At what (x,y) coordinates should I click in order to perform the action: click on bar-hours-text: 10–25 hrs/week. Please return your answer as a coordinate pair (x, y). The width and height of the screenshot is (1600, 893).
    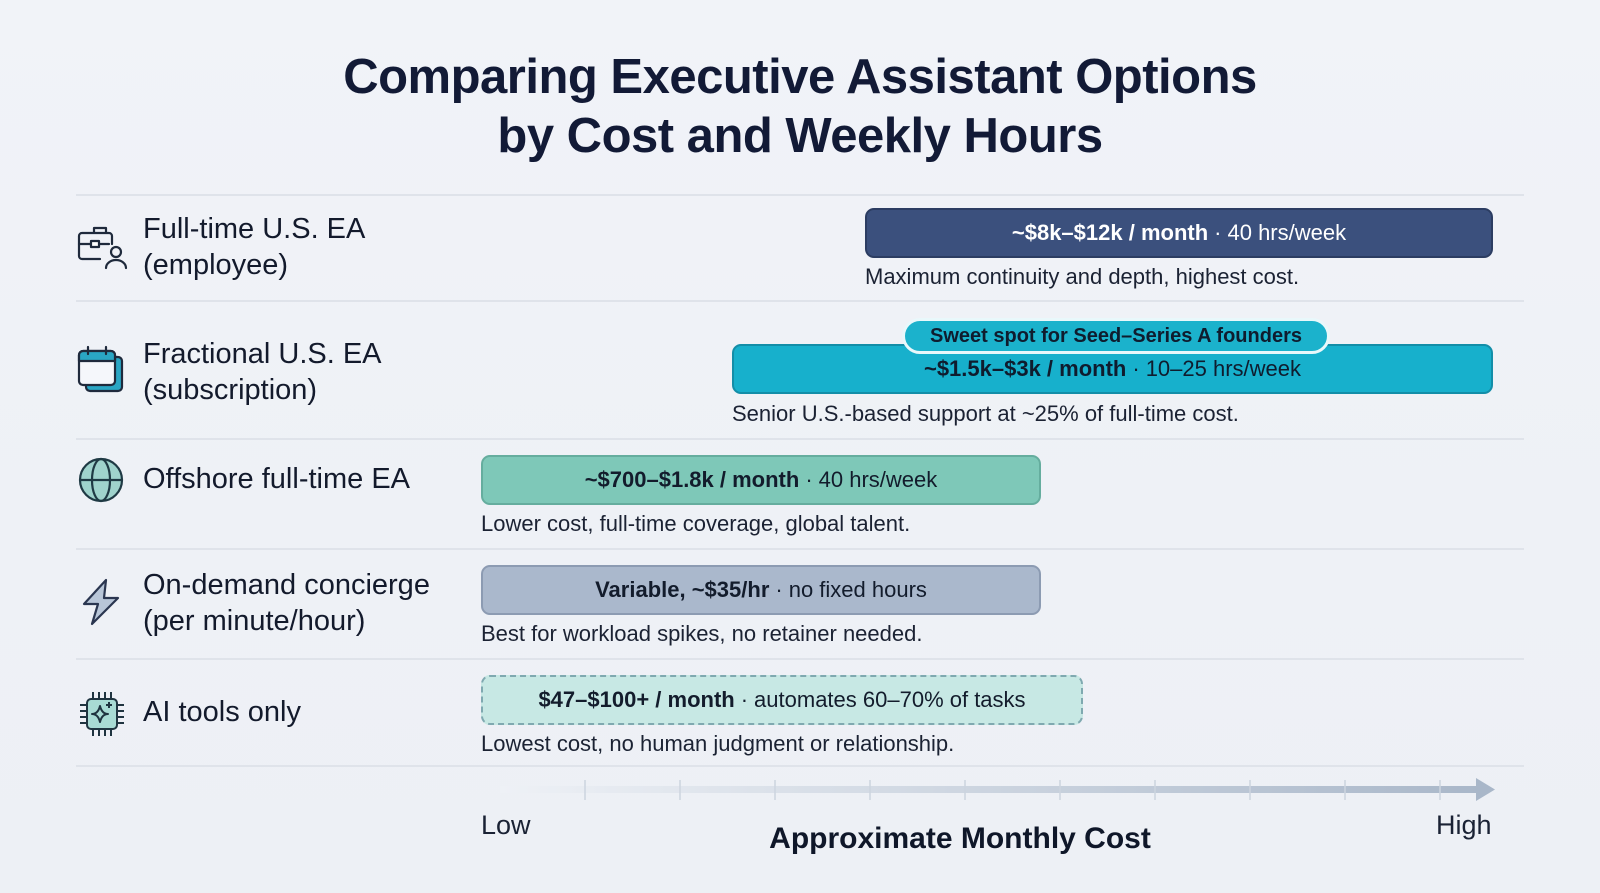
    Looking at the image, I should click on (1223, 368).